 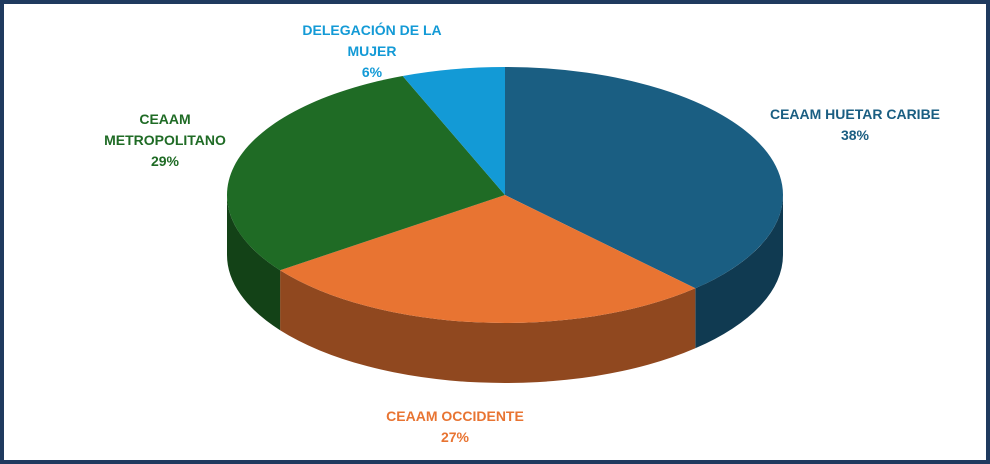 What do you see at coordinates (855, 125) in the screenshot?
I see `data-label: CEAAM HUETAR CARIBE 38%` at bounding box center [855, 125].